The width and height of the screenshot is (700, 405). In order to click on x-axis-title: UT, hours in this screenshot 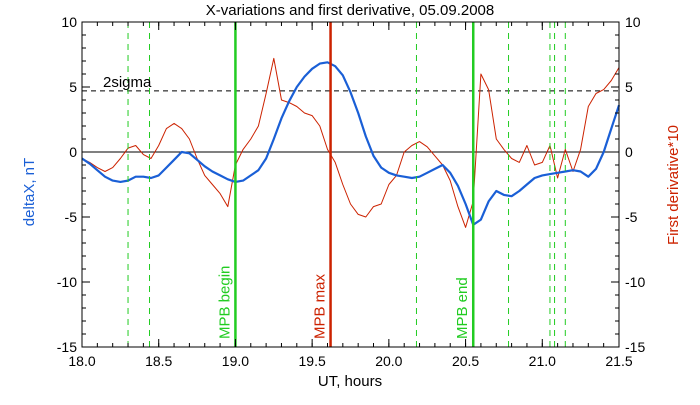, I will do `click(350, 381)`.